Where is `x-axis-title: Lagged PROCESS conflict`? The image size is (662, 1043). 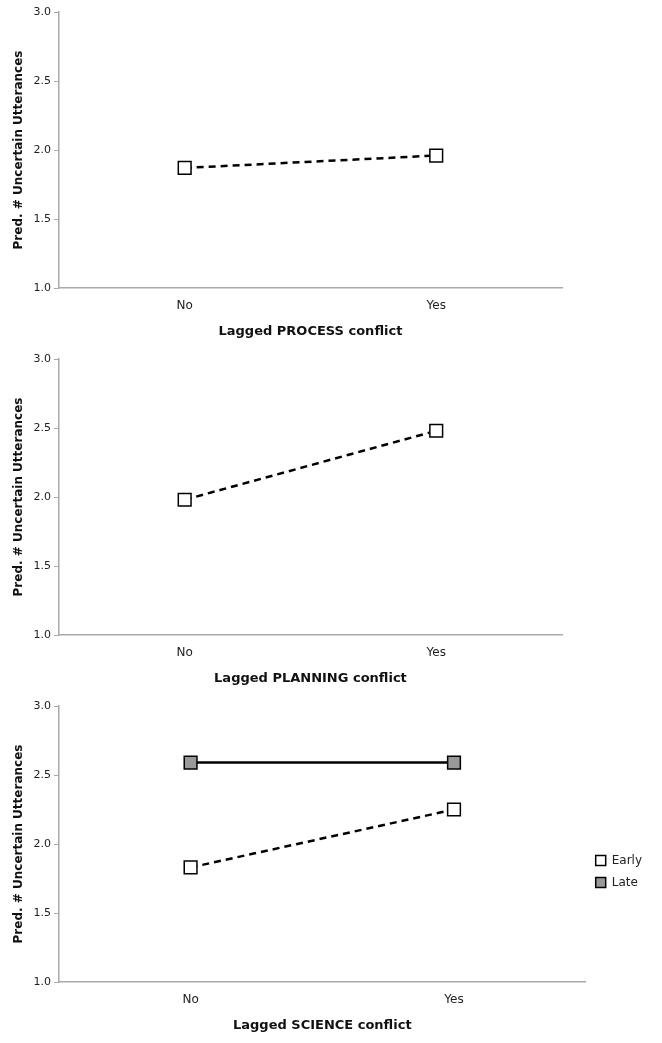 x-axis-title: Lagged PROCESS conflict is located at coordinates (310, 330).